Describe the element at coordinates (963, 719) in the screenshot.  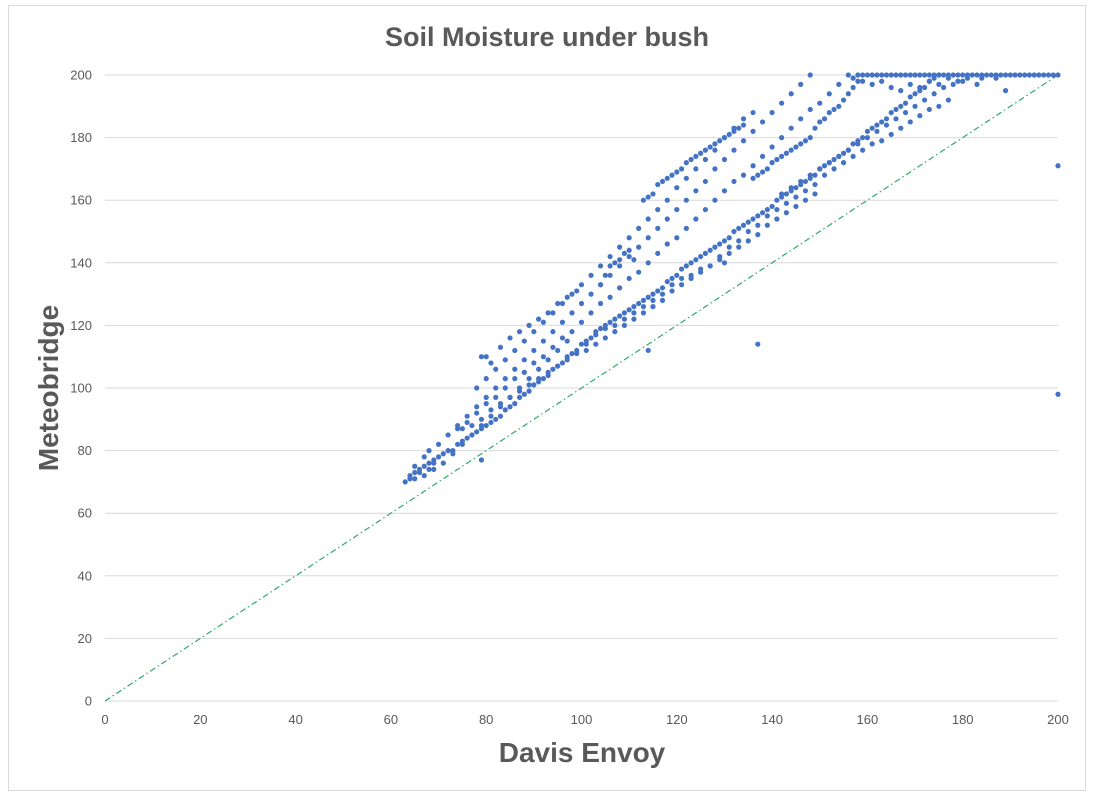
I see `x-tick-label-180: 180` at that location.